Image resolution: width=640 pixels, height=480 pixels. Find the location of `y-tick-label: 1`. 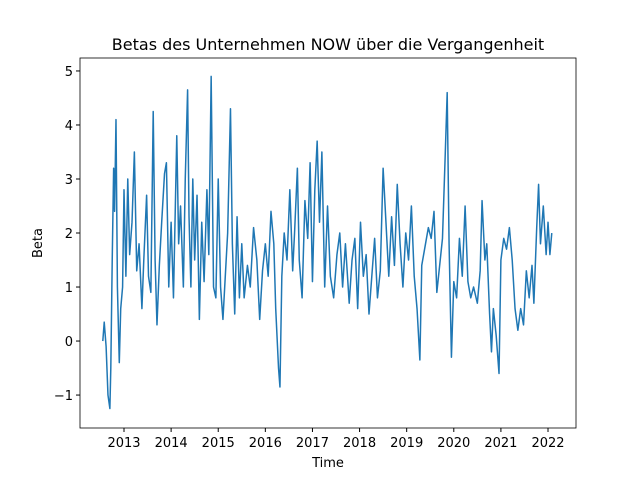

y-tick-label: 1 is located at coordinates (69, 288).